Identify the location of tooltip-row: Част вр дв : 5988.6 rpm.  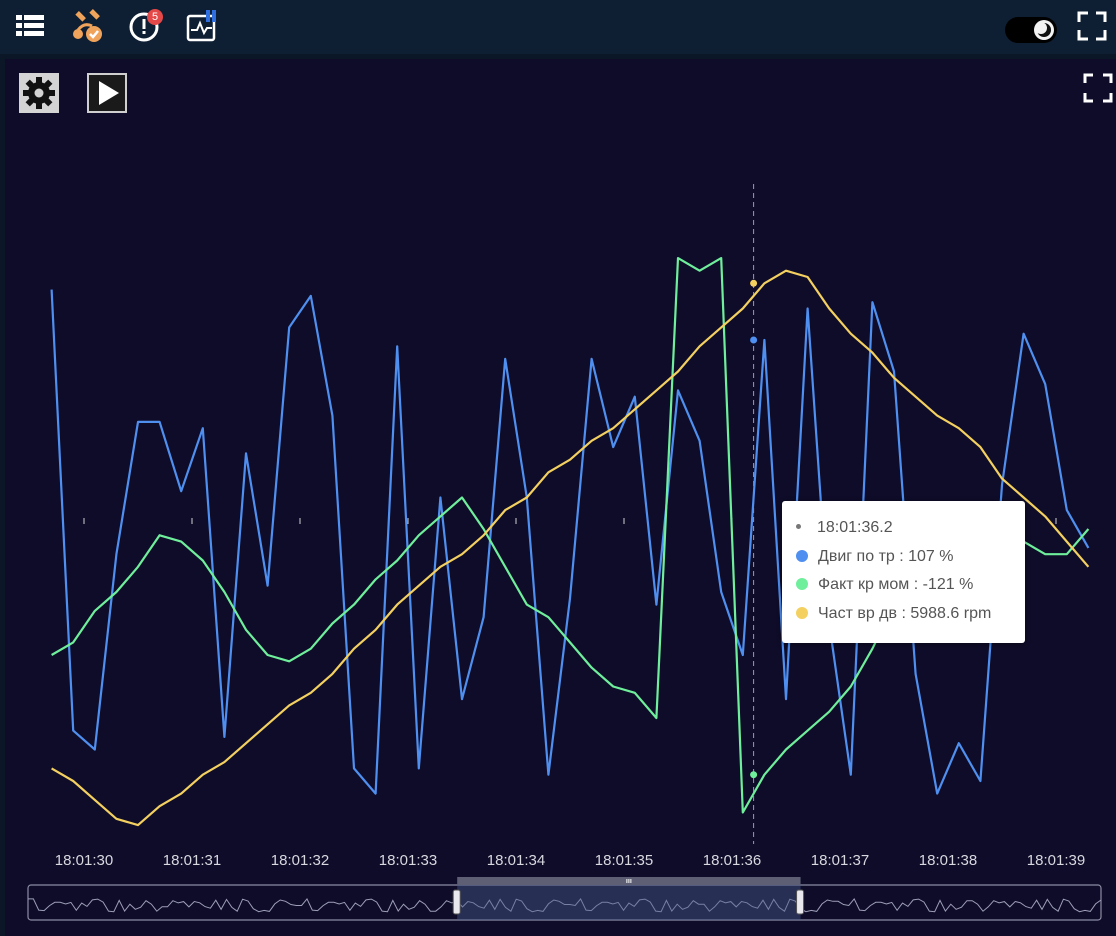
(893, 614).